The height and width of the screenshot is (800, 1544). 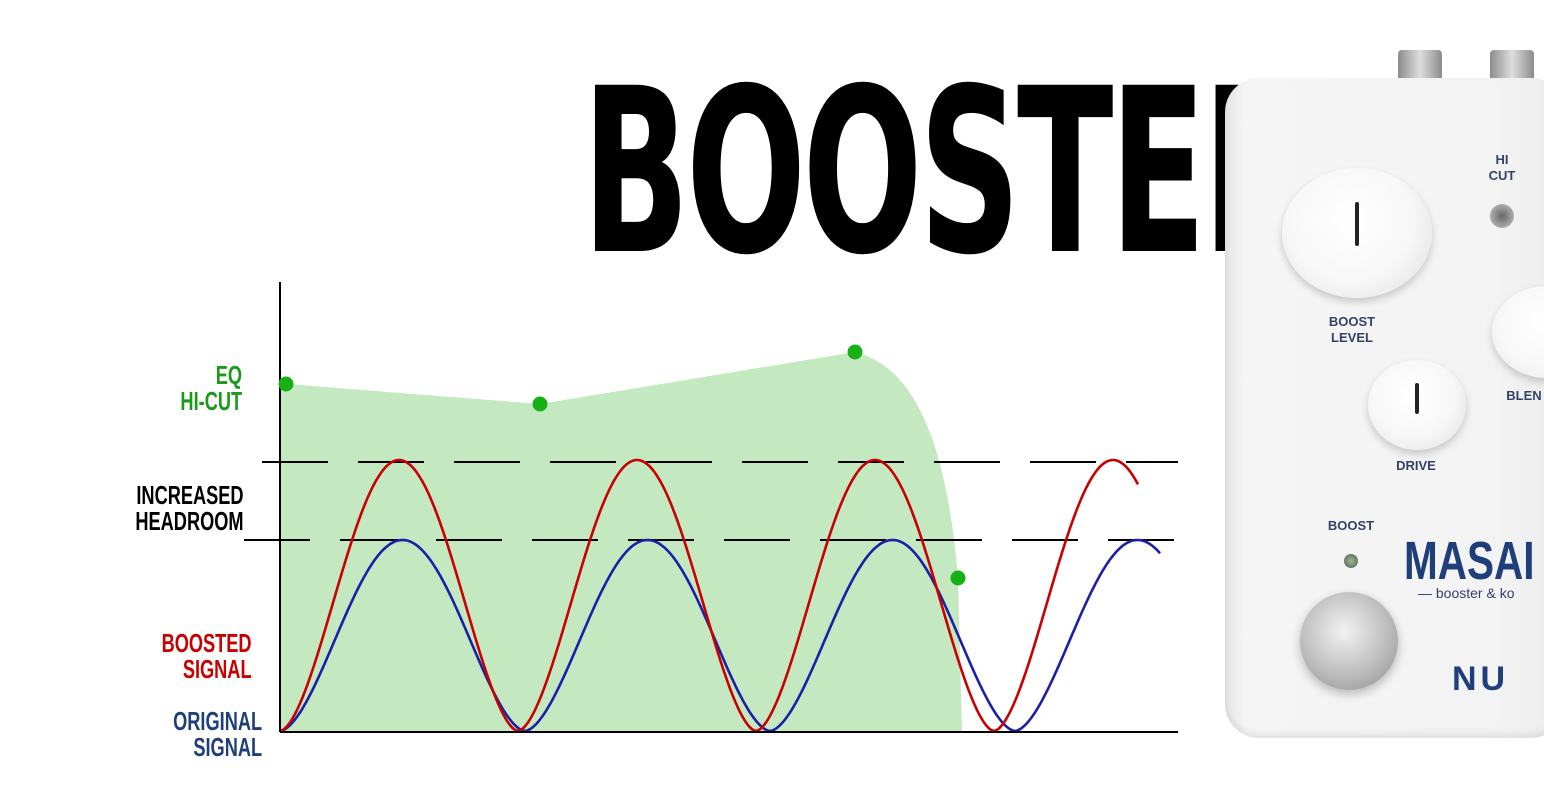 I want to click on original-label-line1: ORIGINAL, so click(x=217, y=721).